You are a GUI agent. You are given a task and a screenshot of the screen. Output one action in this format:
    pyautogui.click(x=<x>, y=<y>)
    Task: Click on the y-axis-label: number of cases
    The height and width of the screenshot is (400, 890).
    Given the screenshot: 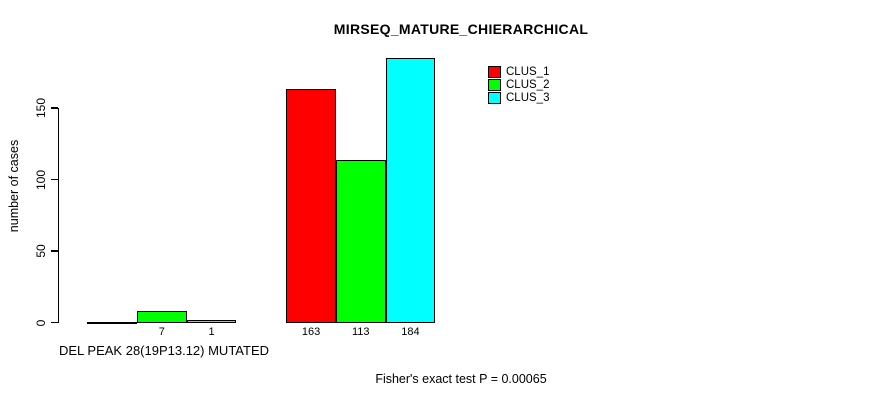 What is the action you would take?
    pyautogui.click(x=14, y=186)
    